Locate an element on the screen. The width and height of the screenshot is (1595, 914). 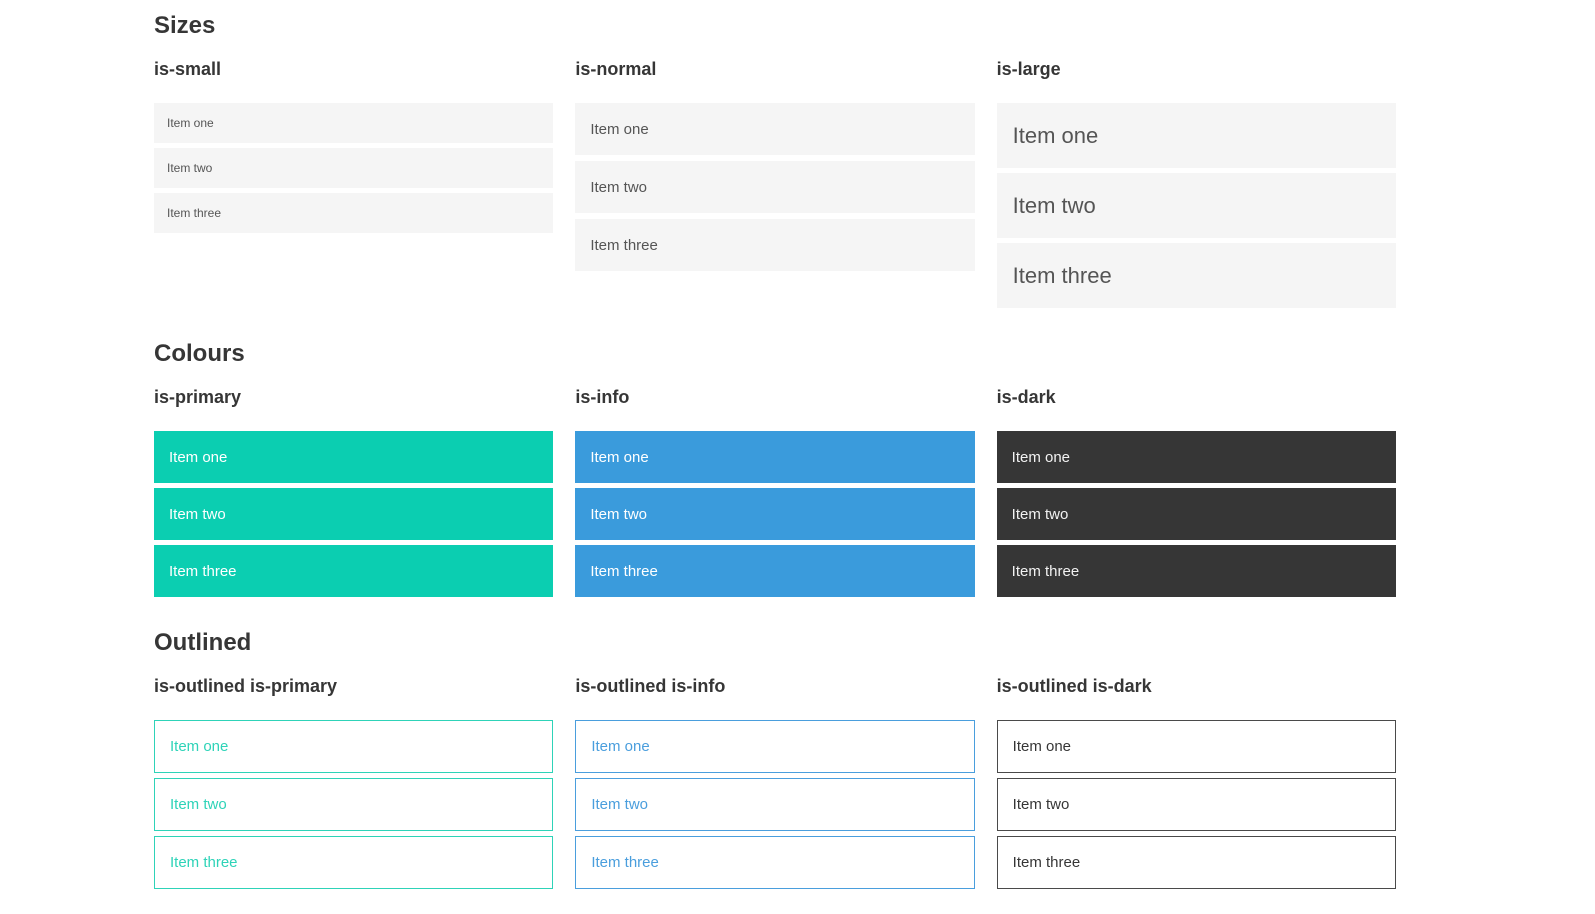
column-heading-is-primary: is-primary is located at coordinates (198, 397).